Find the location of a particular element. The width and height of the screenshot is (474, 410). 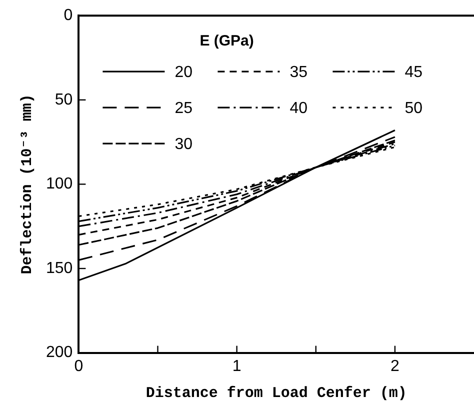

x-axis-title: Distance from Load Cenfer (m) is located at coordinates (276, 393).